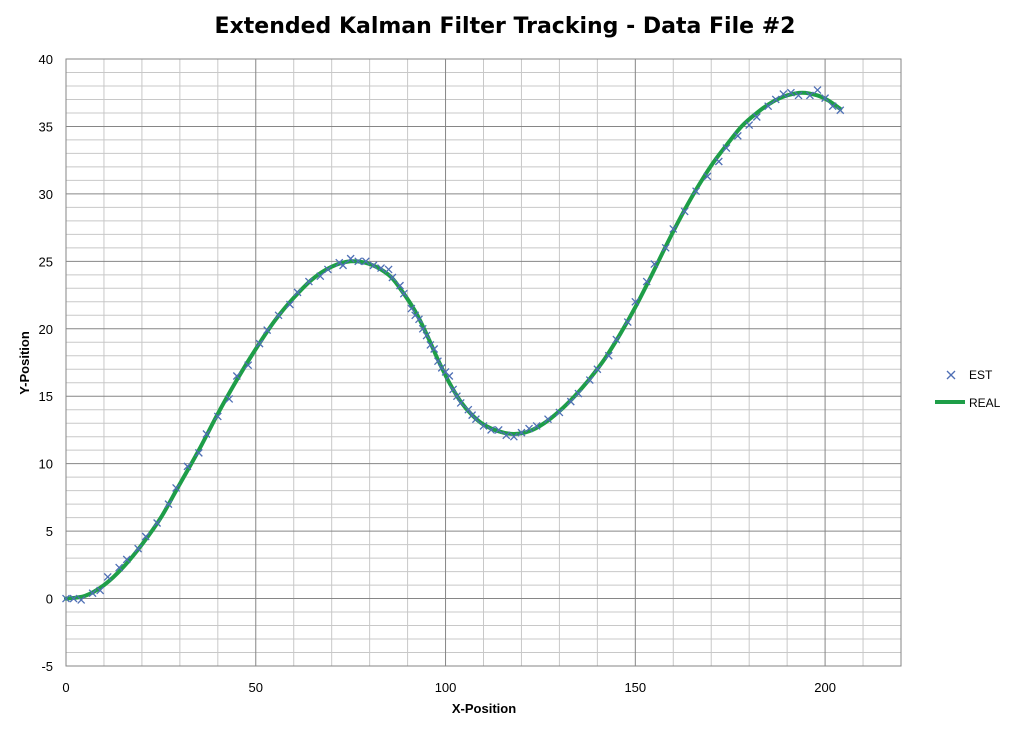  Describe the element at coordinates (985, 403) in the screenshot. I see `legend-label-real: REAL` at that location.